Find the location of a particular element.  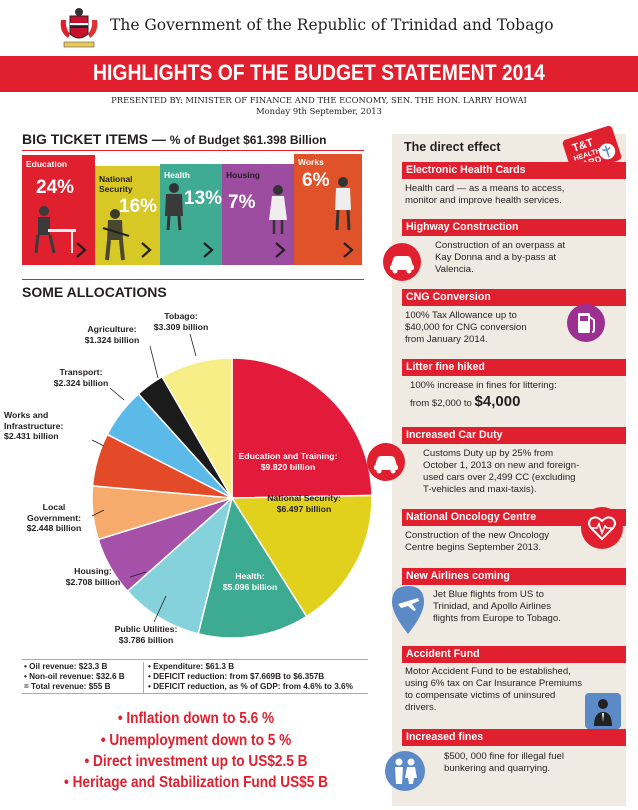

people-icon is located at coordinates (405, 771).